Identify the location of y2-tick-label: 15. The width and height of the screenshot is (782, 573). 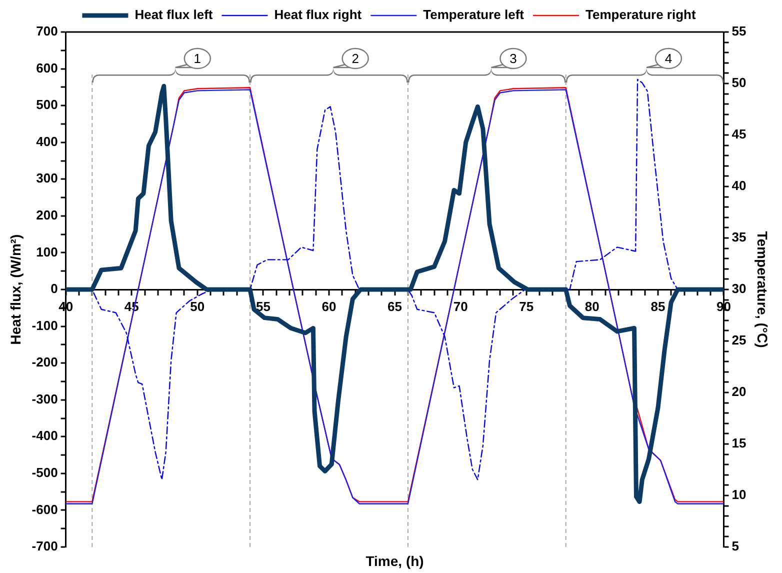
(739, 443).